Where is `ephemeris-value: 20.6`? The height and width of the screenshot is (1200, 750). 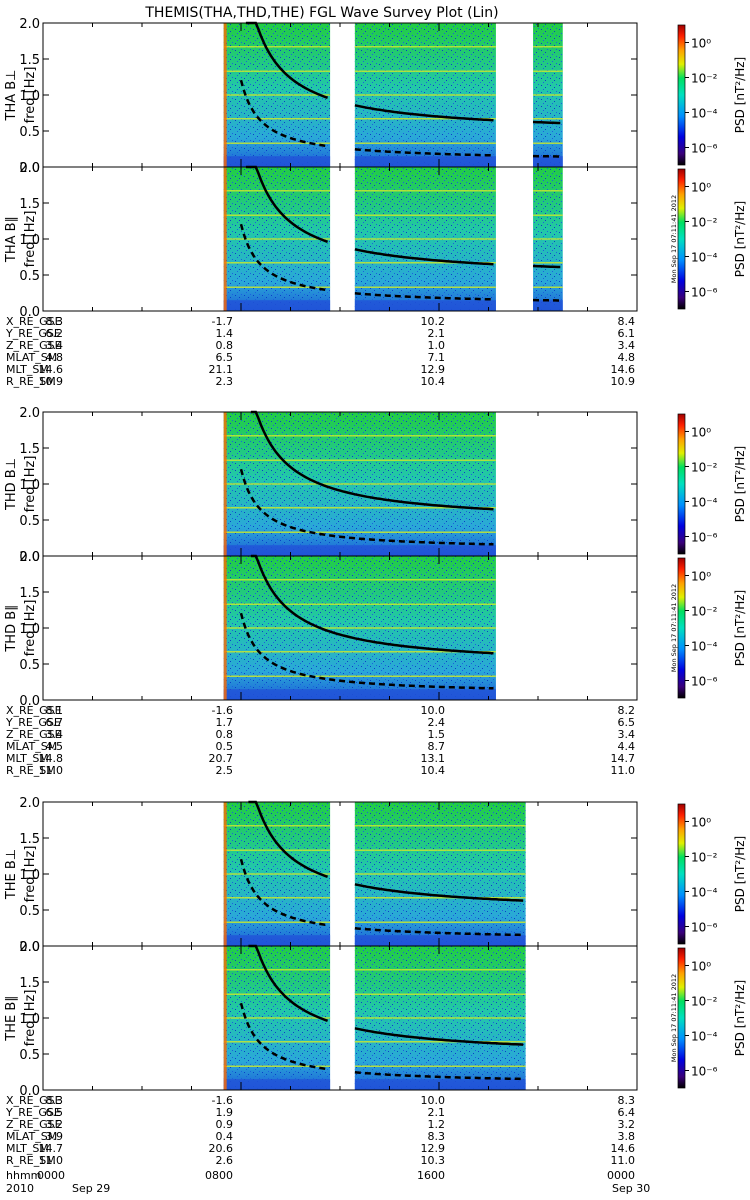
ephemeris-value: 20.6 is located at coordinates (221, 1148).